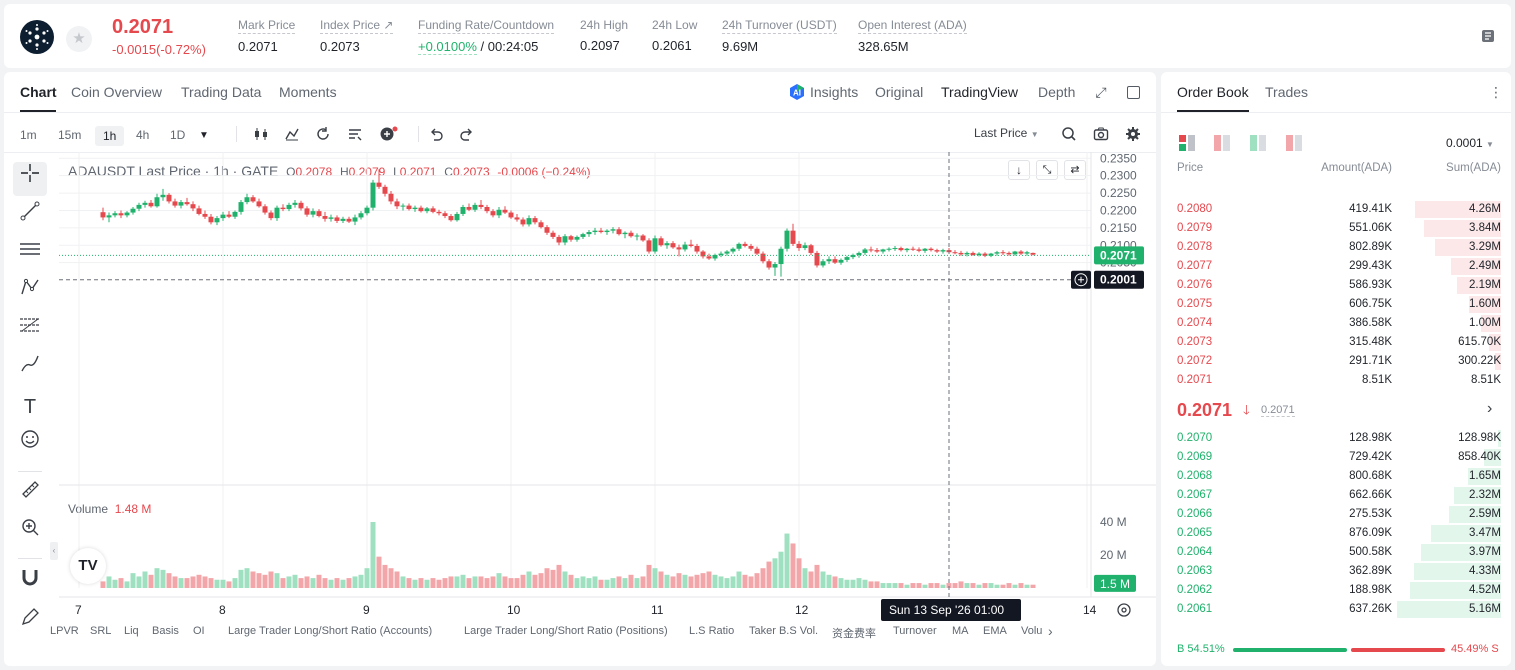 The image size is (1515, 670). I want to click on collapse-toolbar-handle: ‹, so click(54, 551).